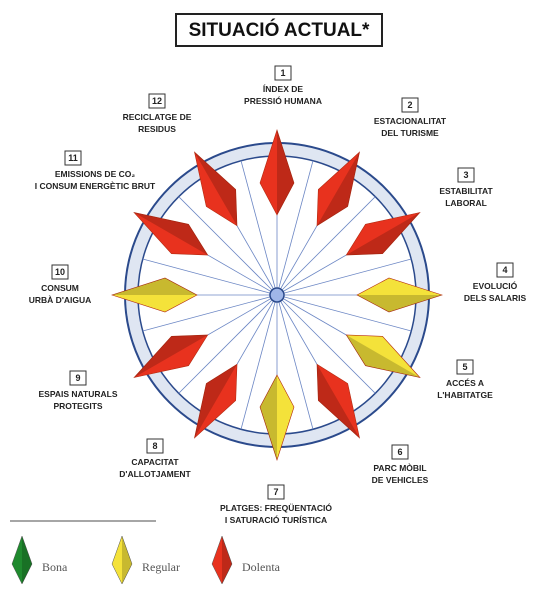 This screenshot has height=592, width=535. What do you see at coordinates (60, 288) in the screenshot?
I see `node-label: CONSUM` at bounding box center [60, 288].